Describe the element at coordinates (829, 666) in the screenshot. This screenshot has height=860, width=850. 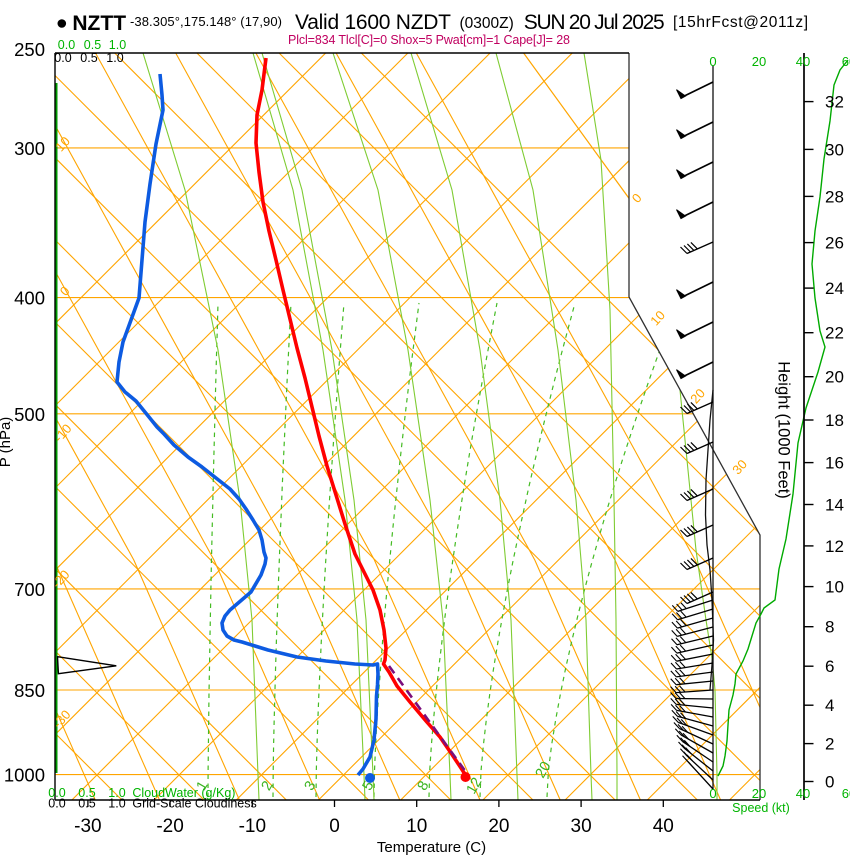
I see `svg-text: 6` at that location.